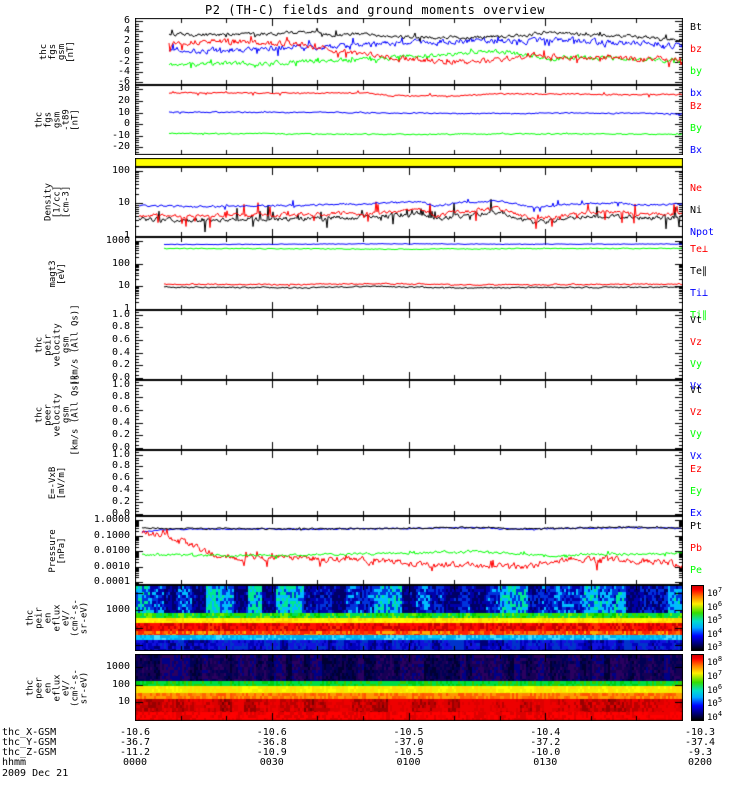 The image size is (750, 800). Describe the element at coordinates (120, 454) in the screenshot. I see `ytick-label-efield: 1.0` at that location.